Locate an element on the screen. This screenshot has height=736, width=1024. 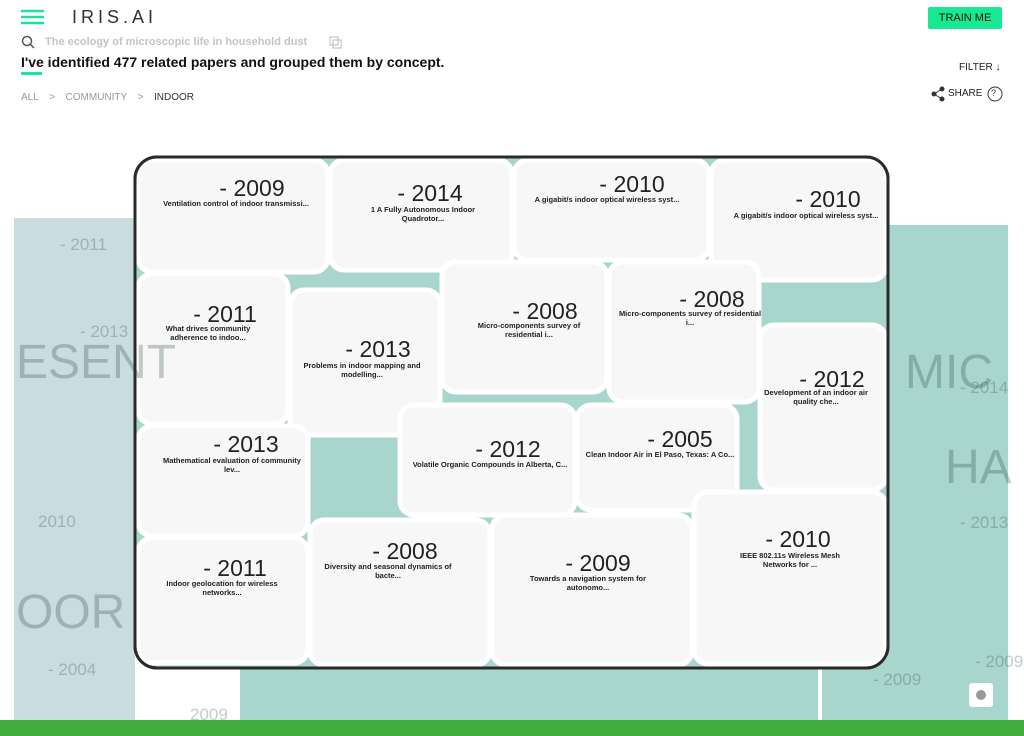
background-label: MIC is located at coordinates (949, 372).